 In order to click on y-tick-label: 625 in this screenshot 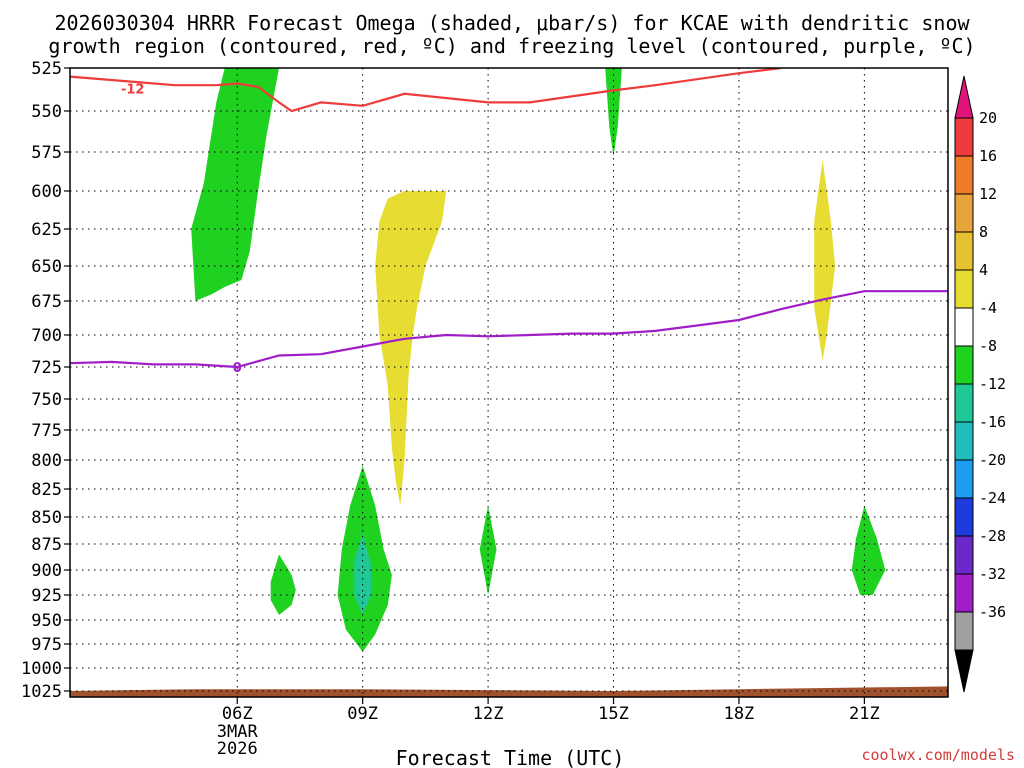, I will do `click(46, 230)`.